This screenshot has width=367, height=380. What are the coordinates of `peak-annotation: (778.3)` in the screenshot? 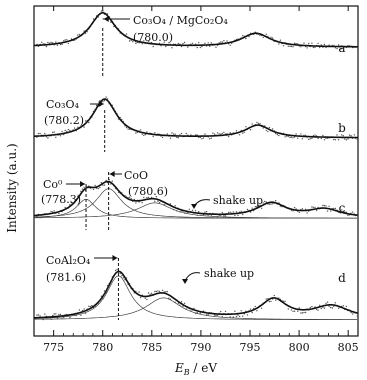 It's located at (61, 199).